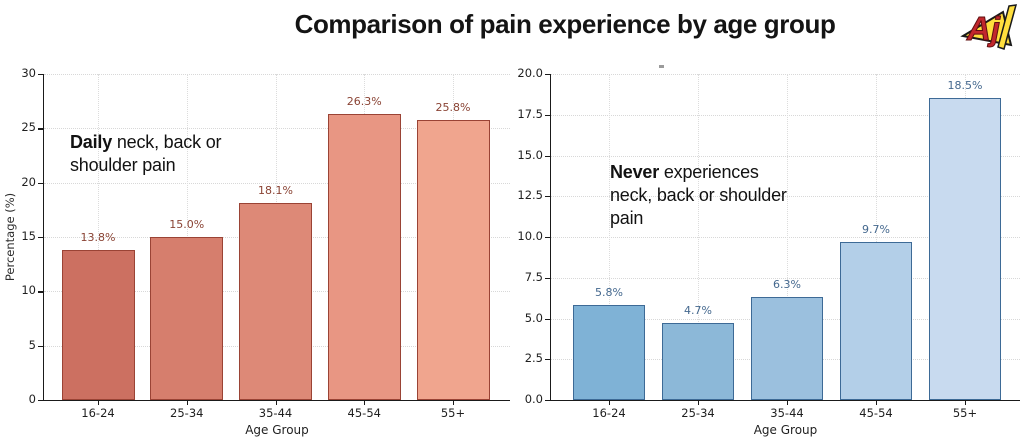 This screenshot has width=1025, height=439. What do you see at coordinates (530, 195) in the screenshot?
I see `y-tick-label: 12.5` at bounding box center [530, 195].